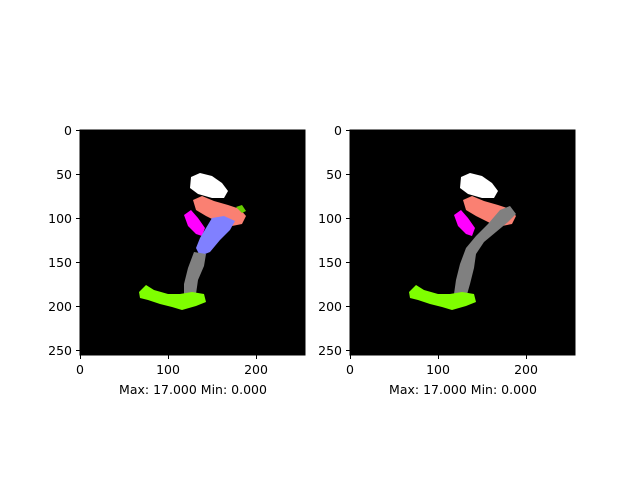  What do you see at coordinates (330, 262) in the screenshot?
I see `right-y-tick-label: 150` at bounding box center [330, 262].